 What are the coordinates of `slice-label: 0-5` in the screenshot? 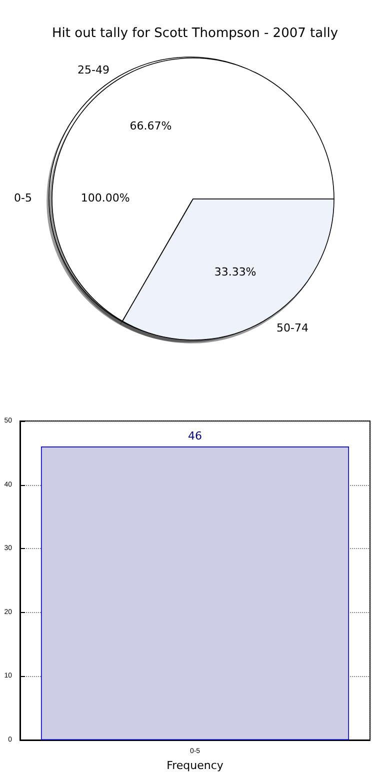 It's located at (23, 198).